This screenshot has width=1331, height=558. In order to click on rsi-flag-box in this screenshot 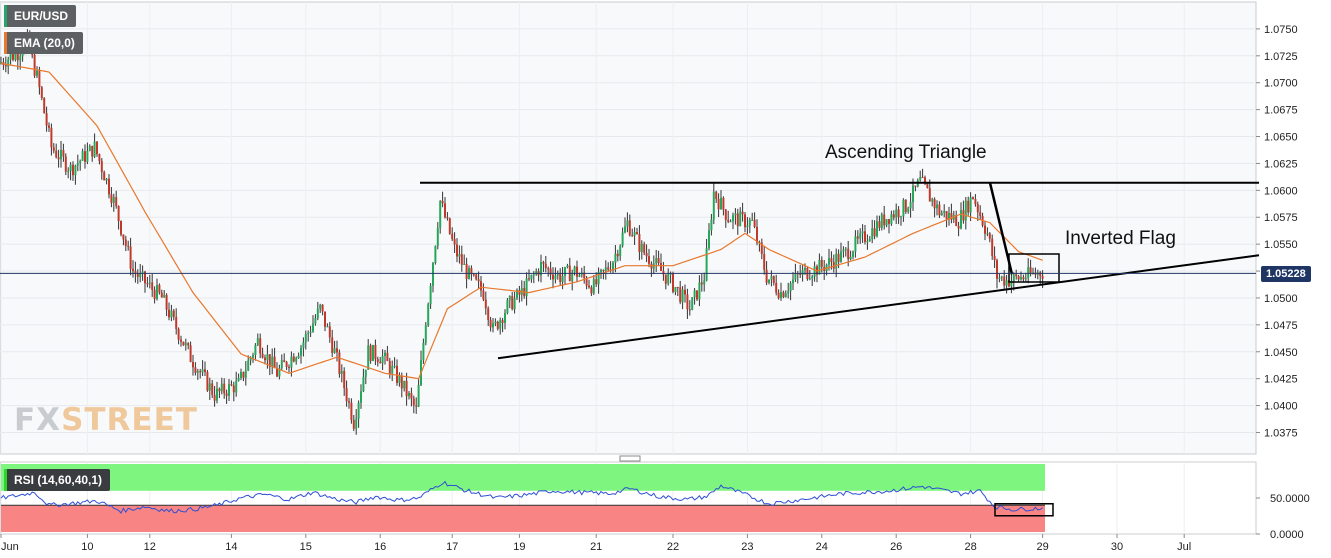, I will do `click(1024, 510)`.